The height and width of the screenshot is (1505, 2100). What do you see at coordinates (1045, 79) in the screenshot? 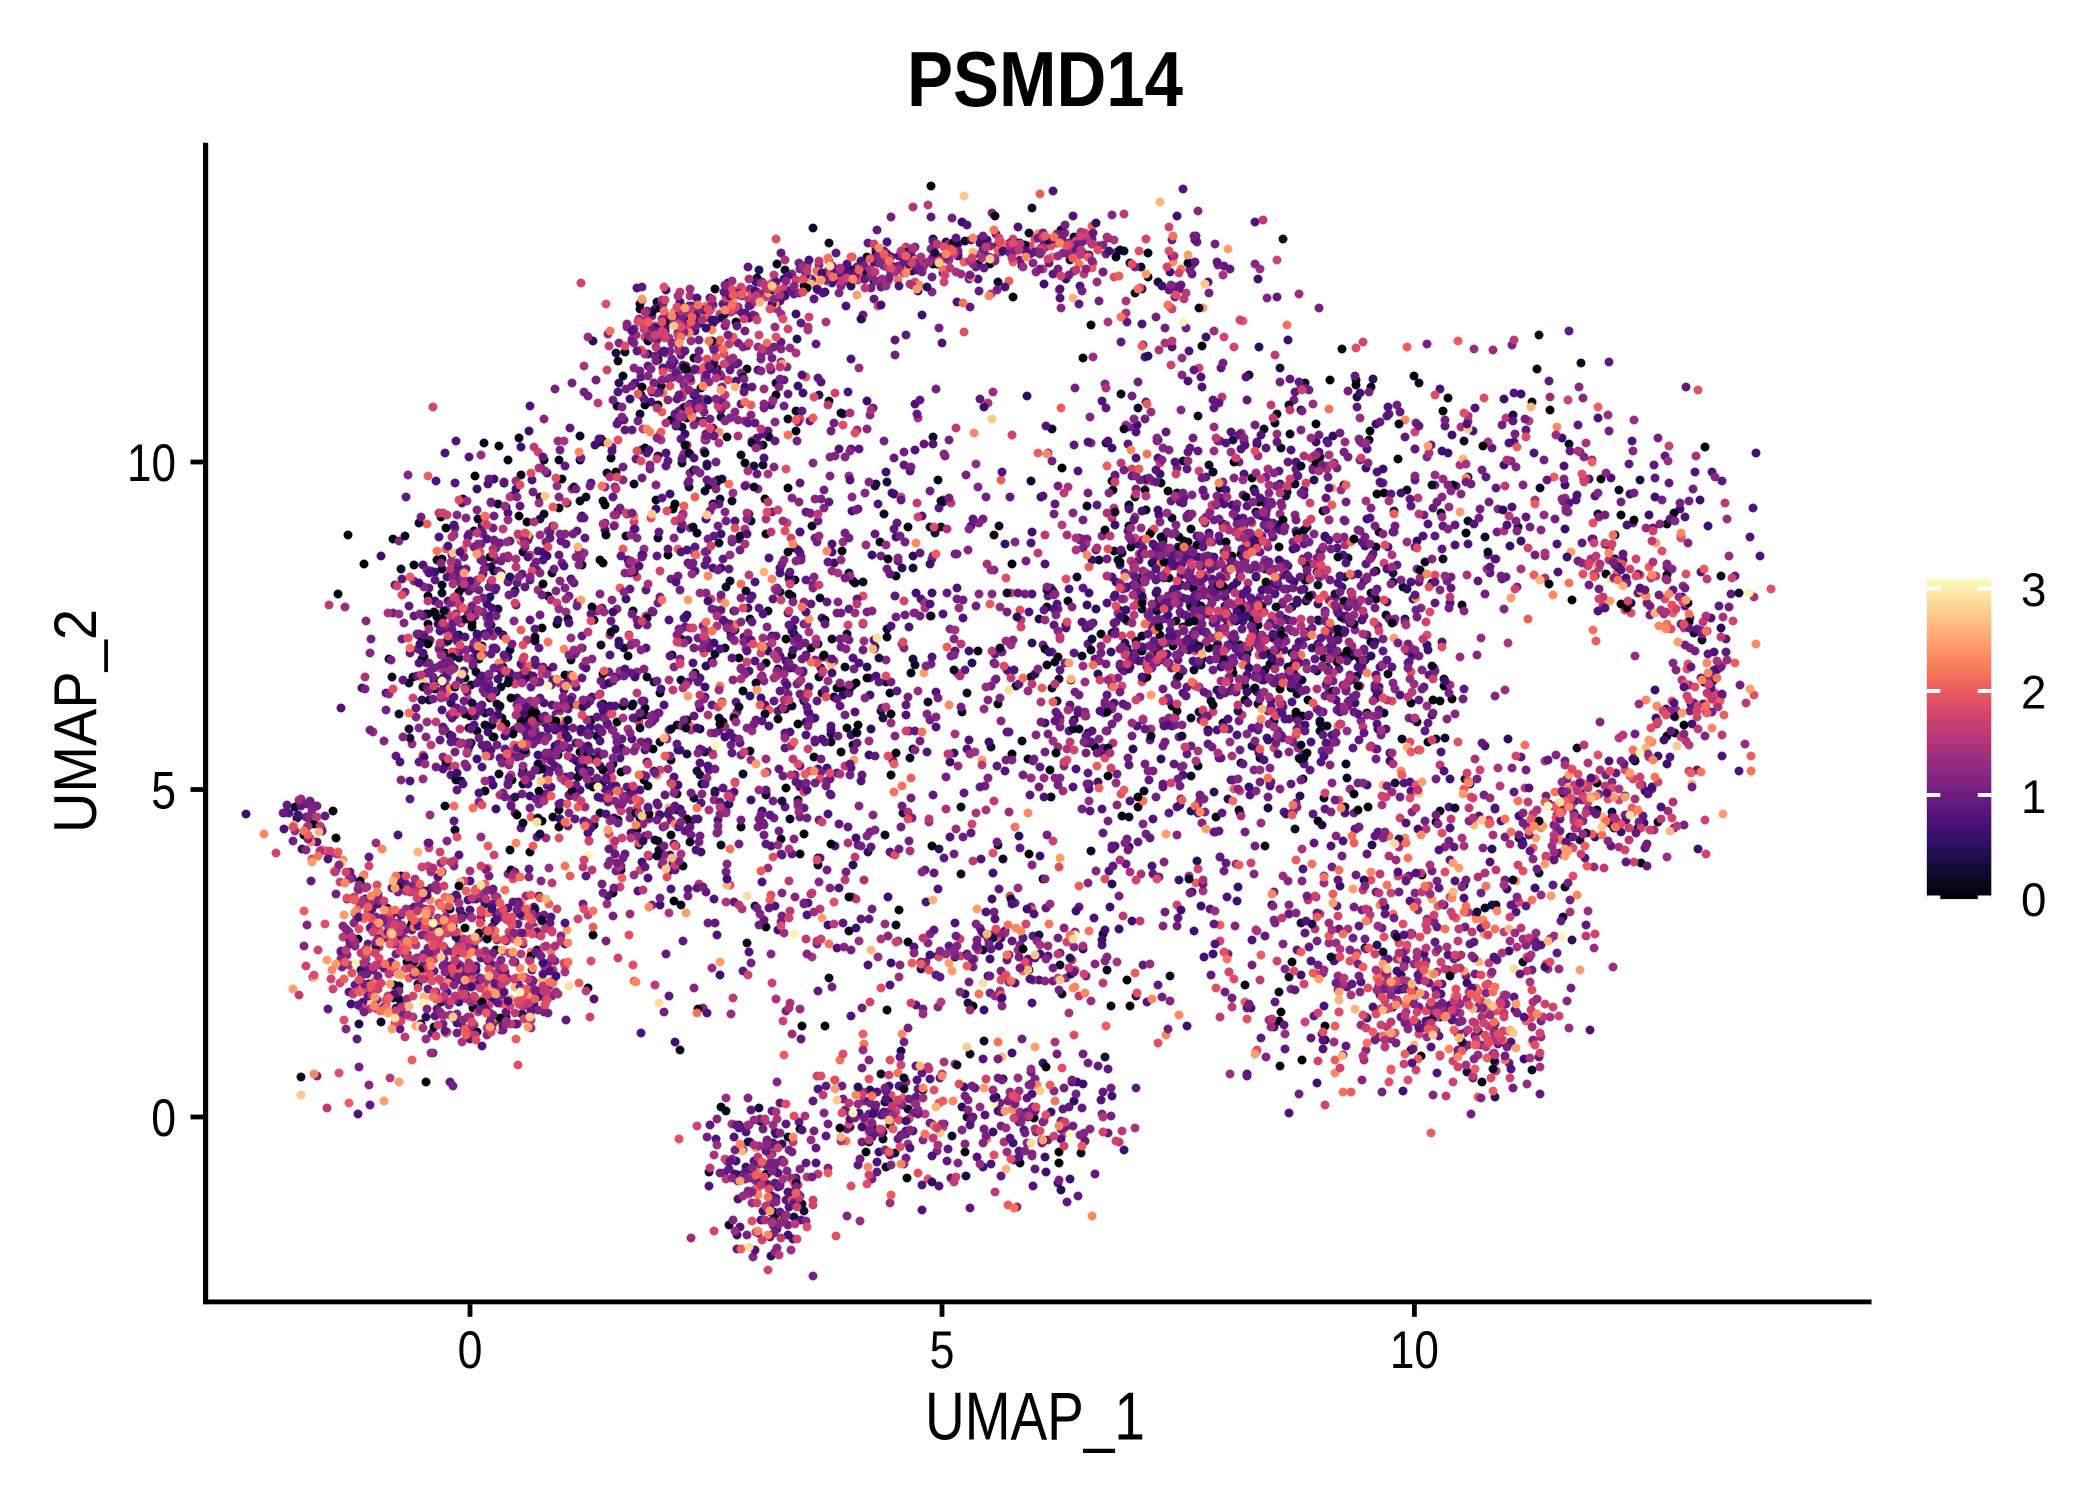
I see `svg-text: PSMD14` at bounding box center [1045, 79].